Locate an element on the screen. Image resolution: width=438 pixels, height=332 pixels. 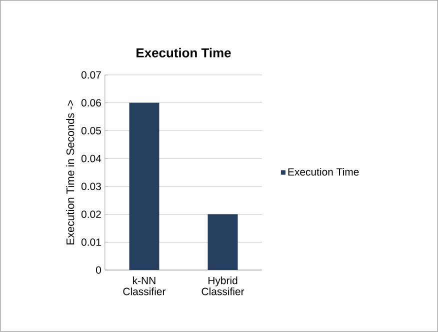
y-tick-label: 0.03 is located at coordinates (91, 186).